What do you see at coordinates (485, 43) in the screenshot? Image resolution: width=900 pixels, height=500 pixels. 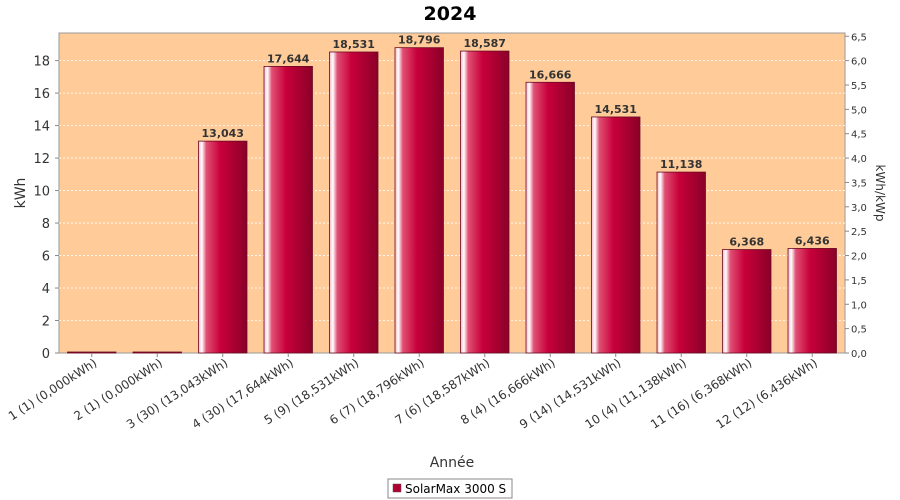 I see `data-label: 18,587` at bounding box center [485, 43].